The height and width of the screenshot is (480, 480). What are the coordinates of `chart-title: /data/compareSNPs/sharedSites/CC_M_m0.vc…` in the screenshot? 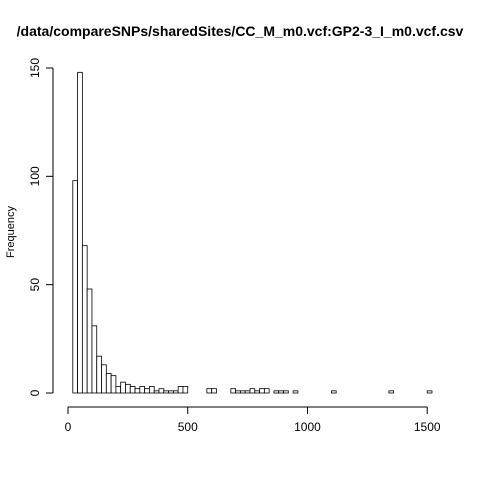 It's located at (240, 31).